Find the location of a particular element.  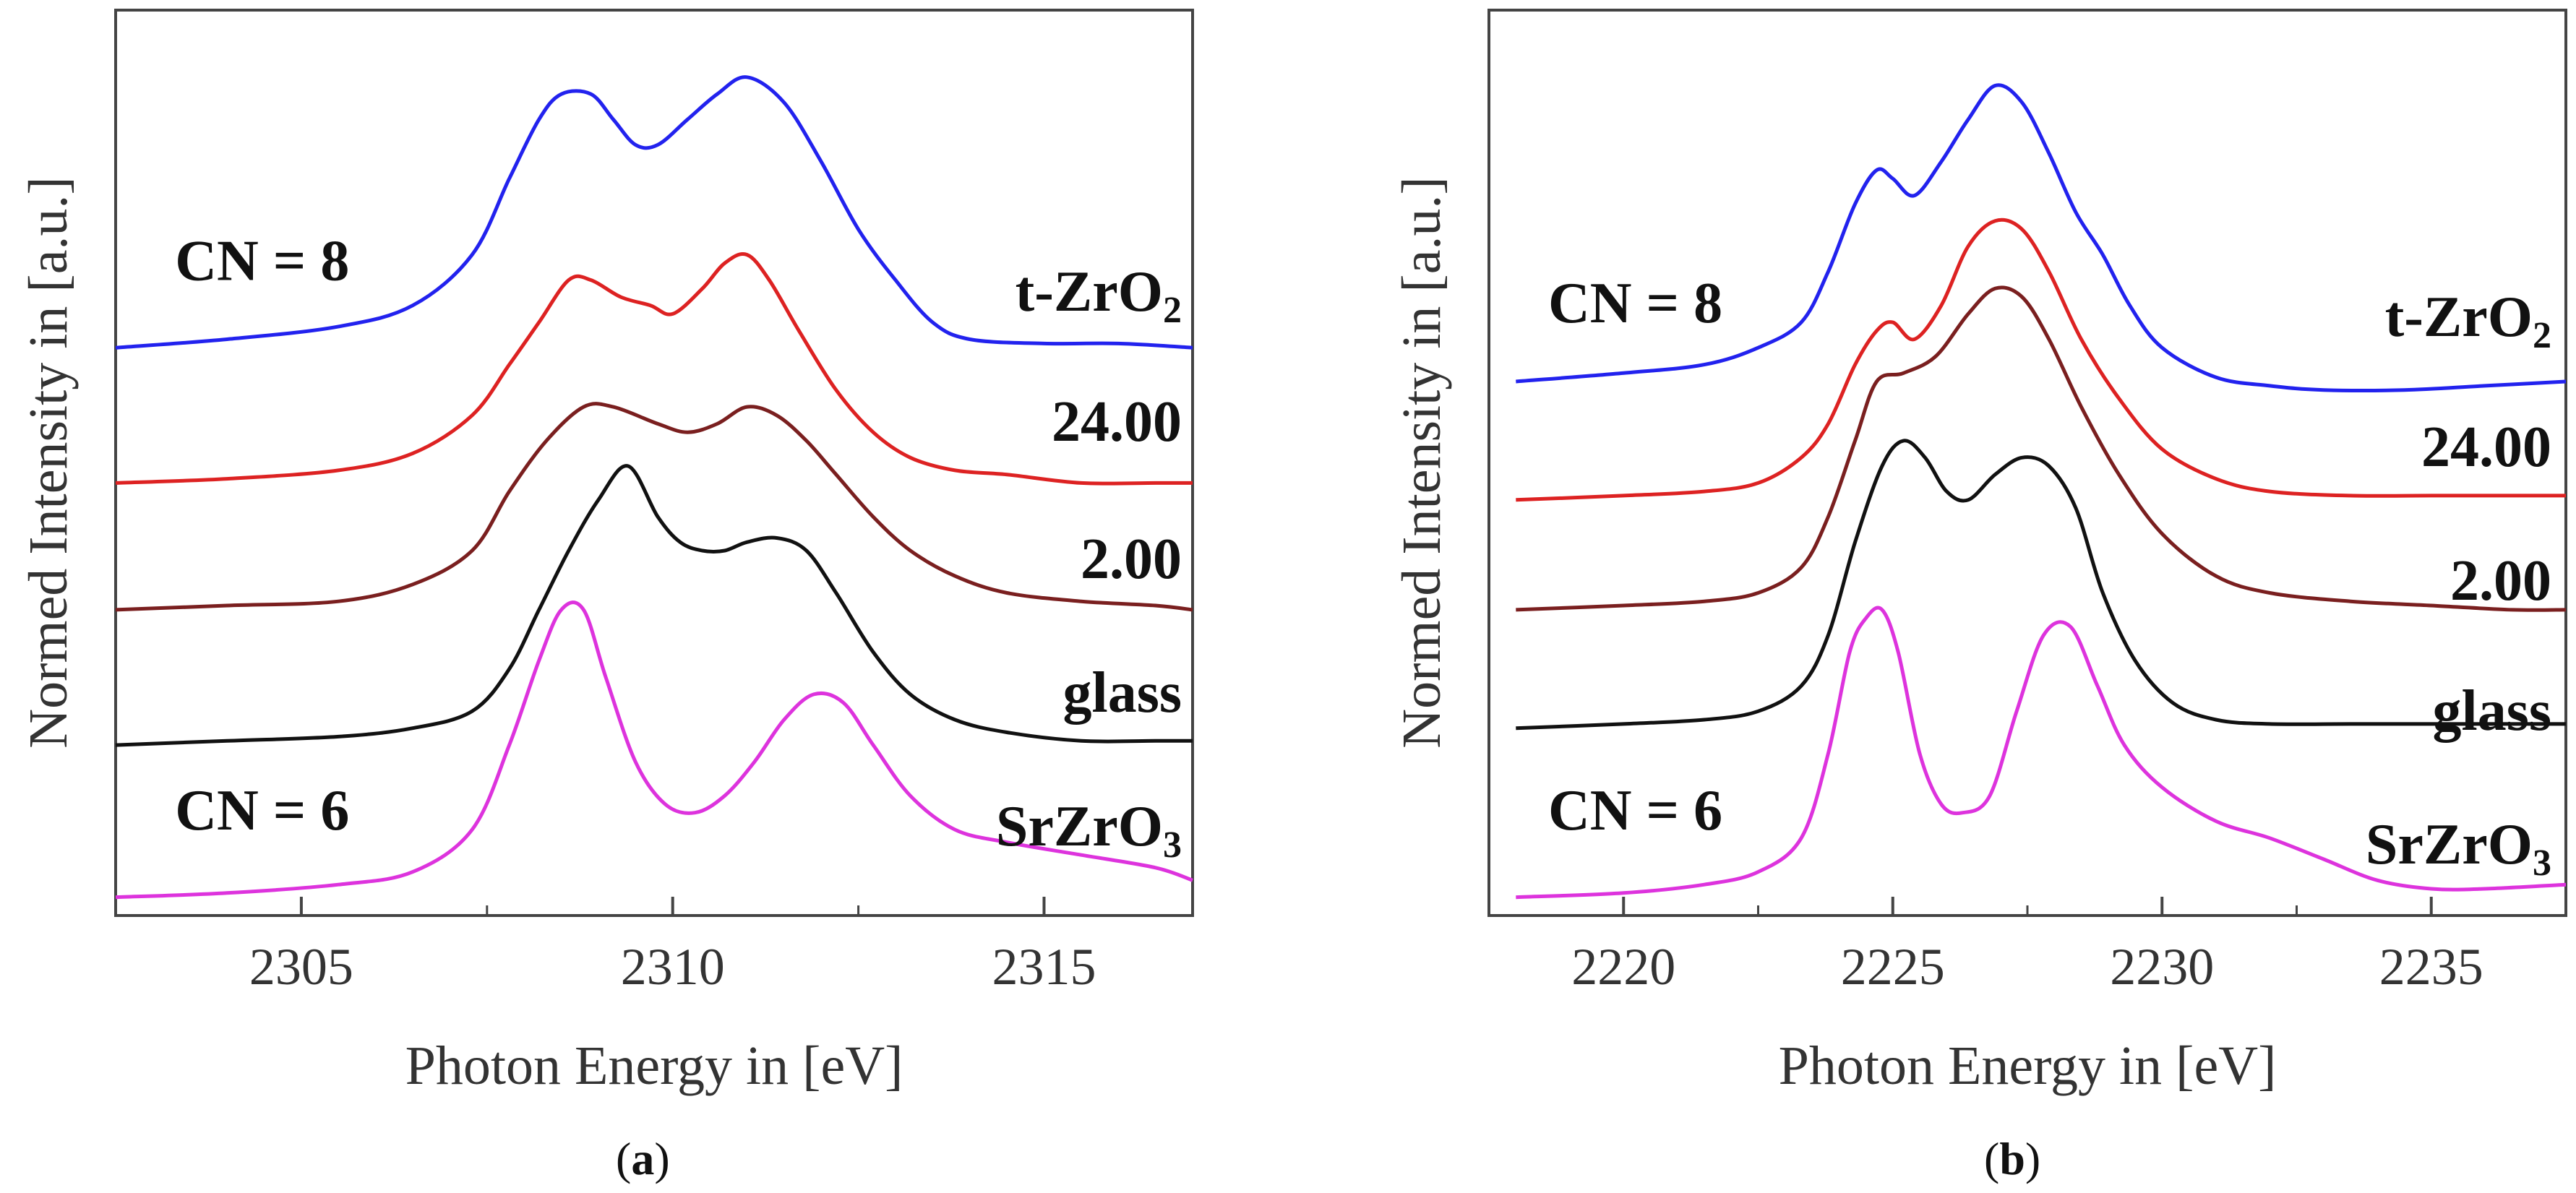

xtick-label-2230: 2230 is located at coordinates (2162, 967).